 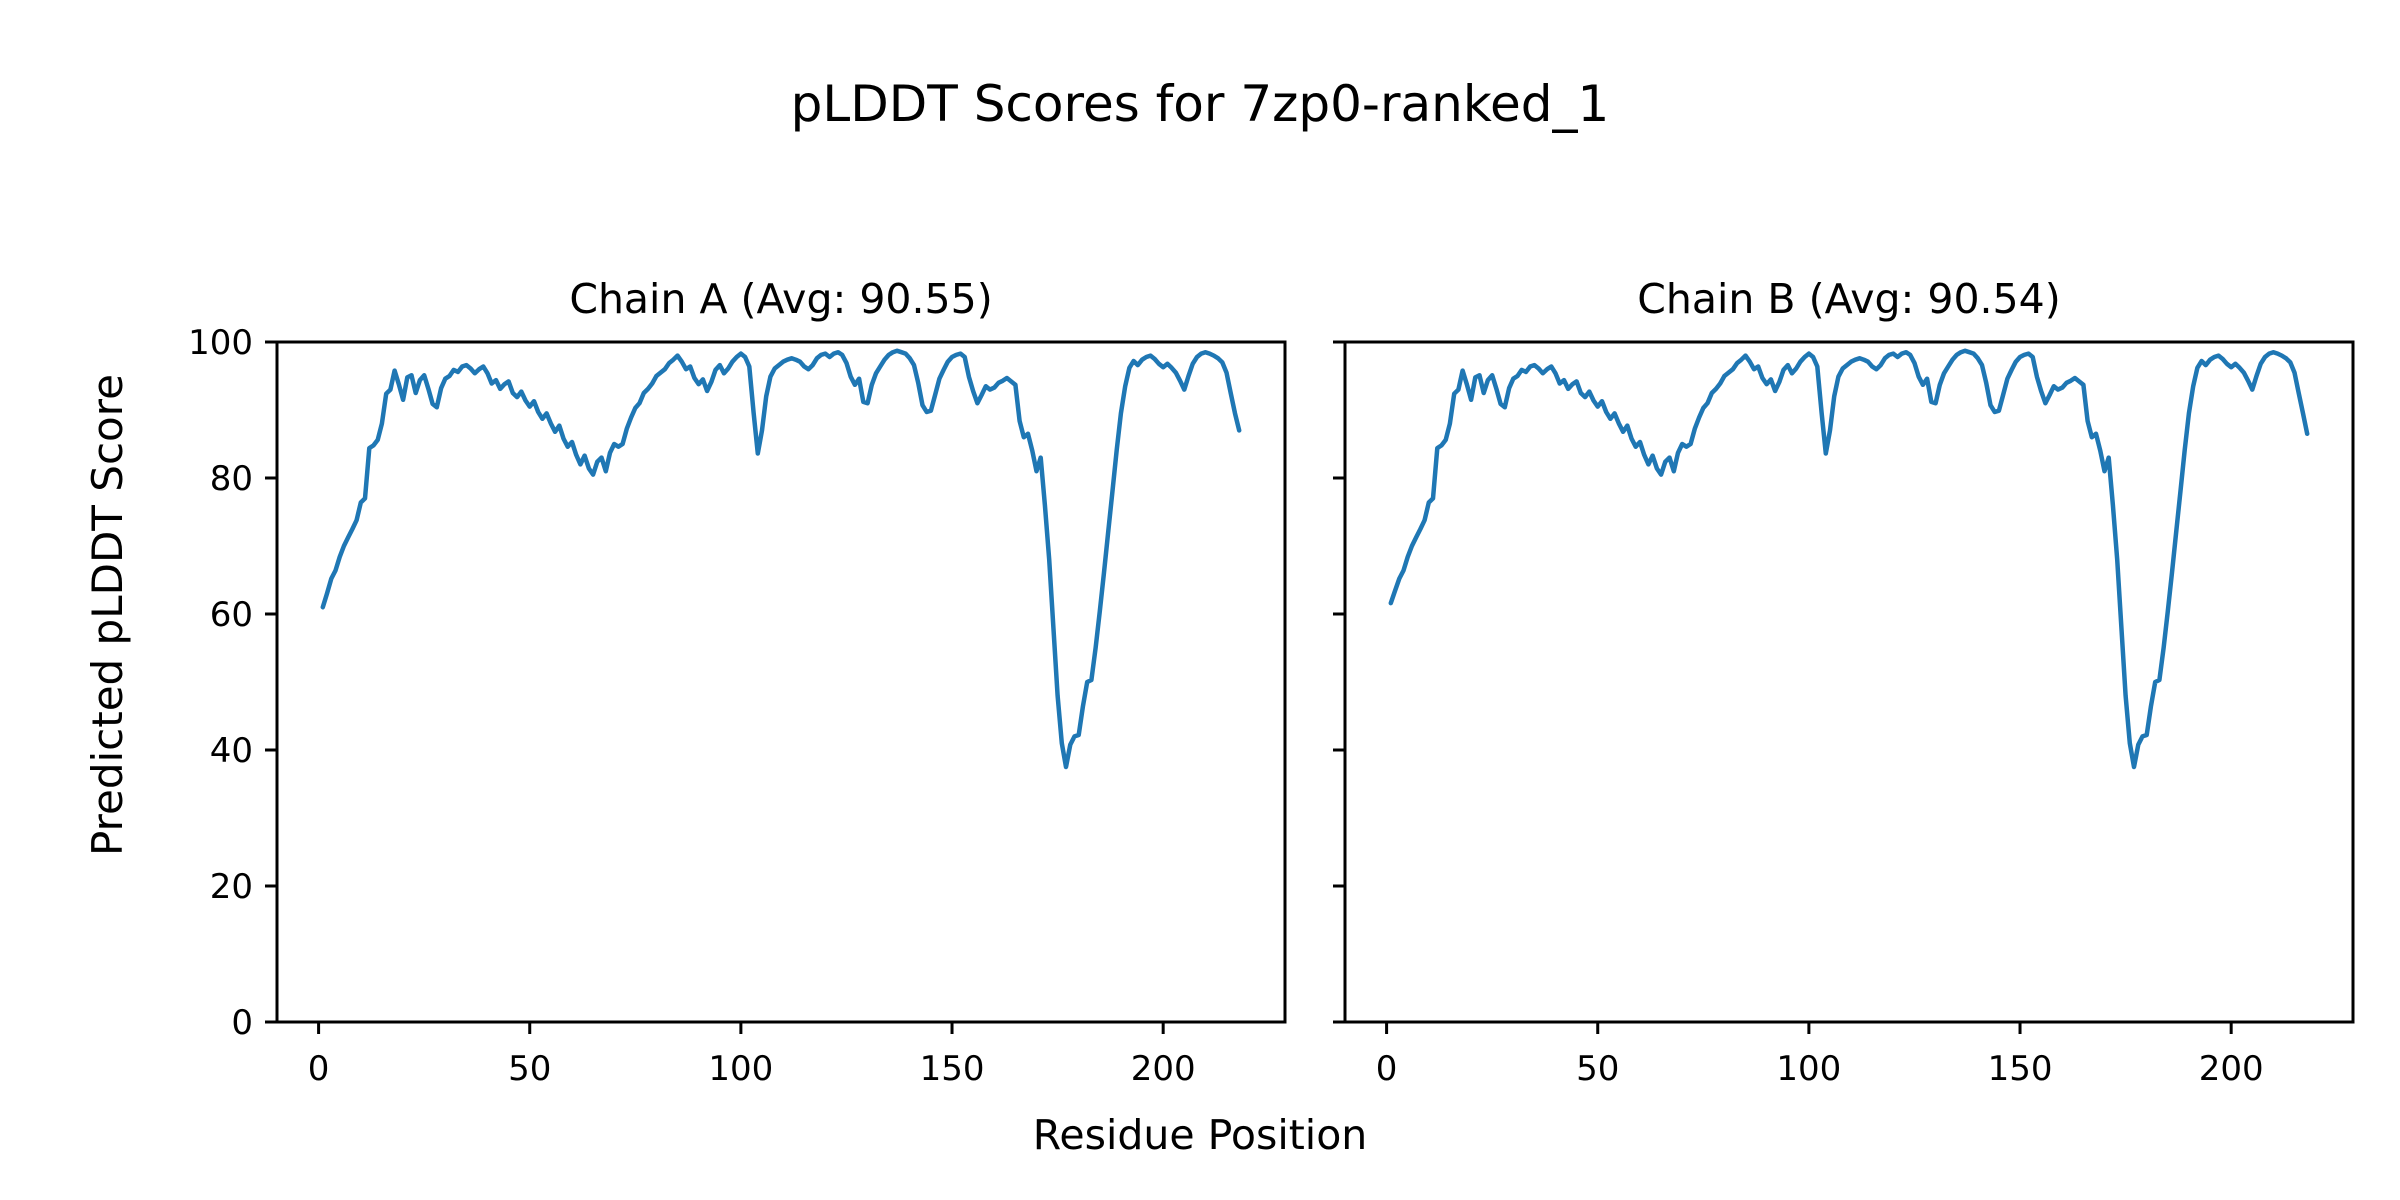 What do you see at coordinates (231, 615) in the screenshot?
I see `y-tick-label: 60` at bounding box center [231, 615].